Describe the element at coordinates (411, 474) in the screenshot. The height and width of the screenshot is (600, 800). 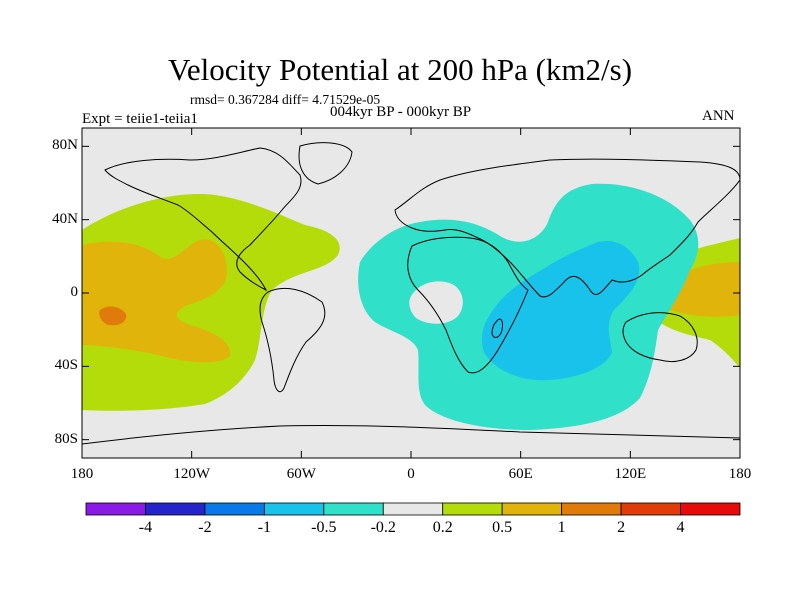
I see `lon-tick-label: 0` at that location.